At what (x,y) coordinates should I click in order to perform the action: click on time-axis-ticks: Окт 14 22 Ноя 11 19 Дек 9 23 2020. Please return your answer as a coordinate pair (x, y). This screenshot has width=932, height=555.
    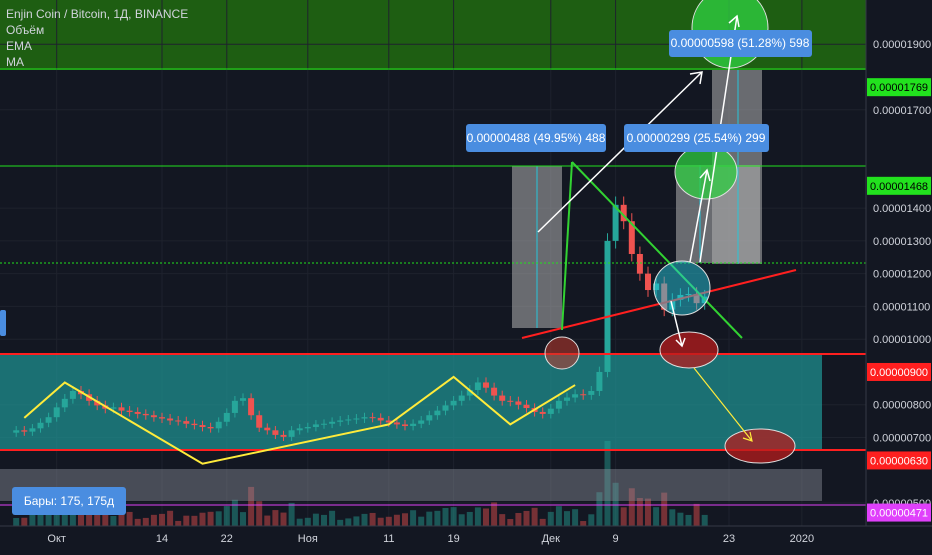
    Looking at the image, I should click on (430, 539).